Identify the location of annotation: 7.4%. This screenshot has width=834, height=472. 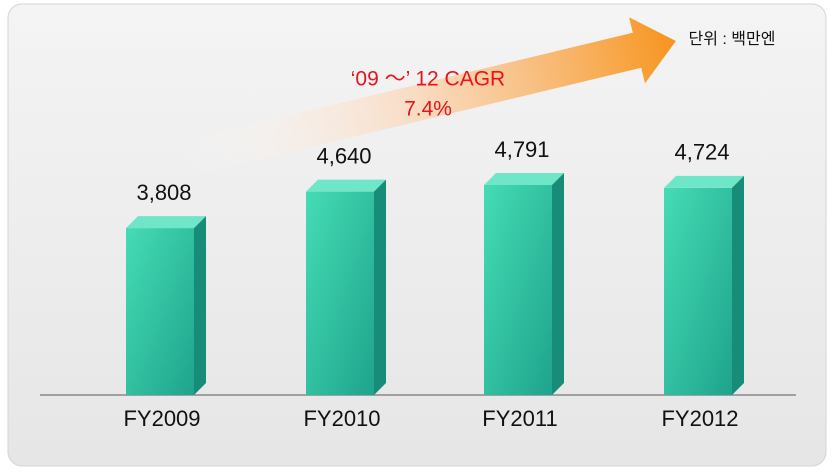
(428, 109).